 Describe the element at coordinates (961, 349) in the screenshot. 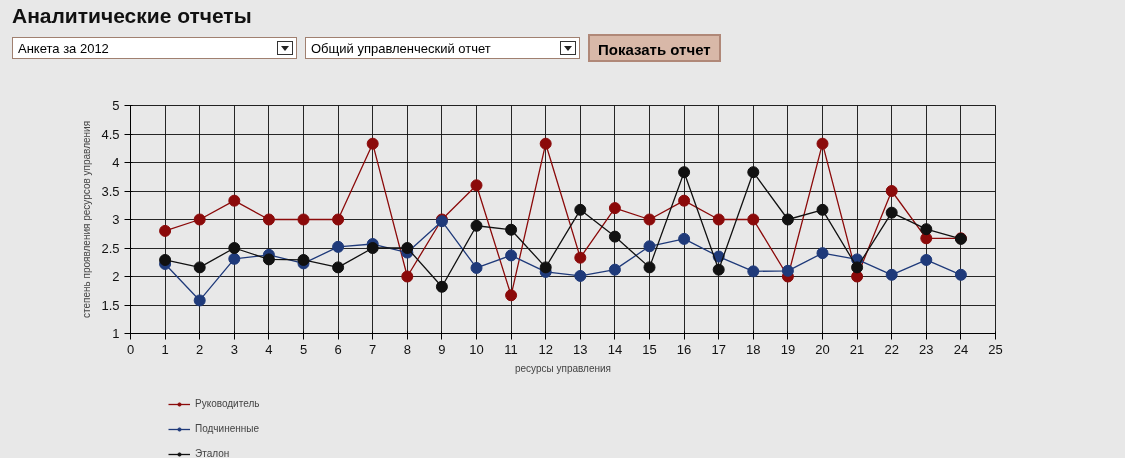

I see `x-tick-label: 24` at that location.